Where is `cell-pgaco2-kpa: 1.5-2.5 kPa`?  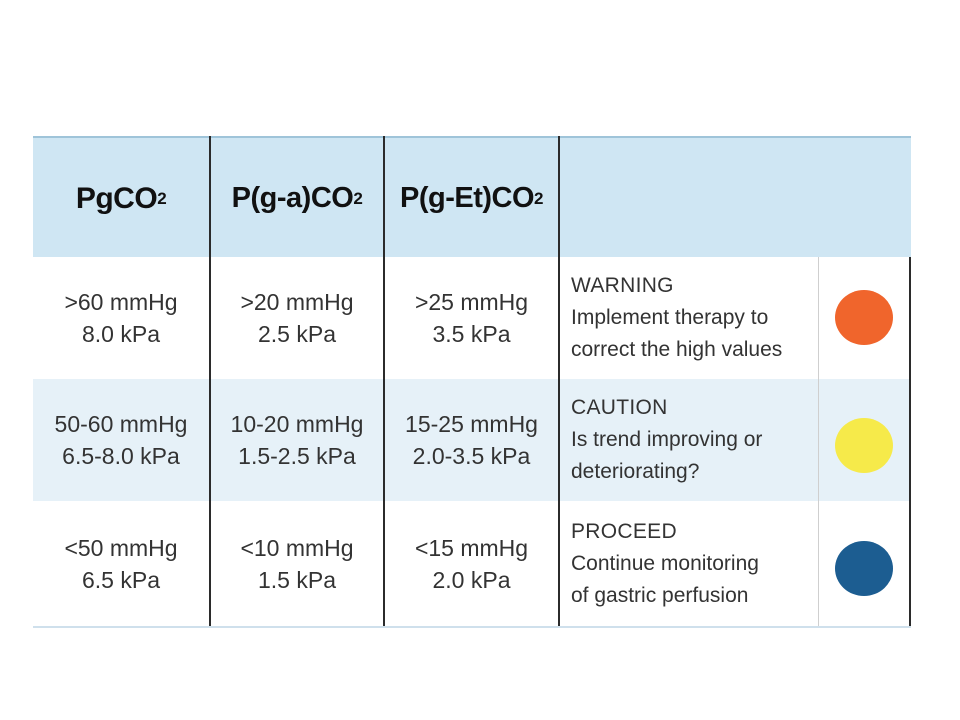
cell-pgaco2-kpa: 1.5-2.5 kPa is located at coordinates (297, 456).